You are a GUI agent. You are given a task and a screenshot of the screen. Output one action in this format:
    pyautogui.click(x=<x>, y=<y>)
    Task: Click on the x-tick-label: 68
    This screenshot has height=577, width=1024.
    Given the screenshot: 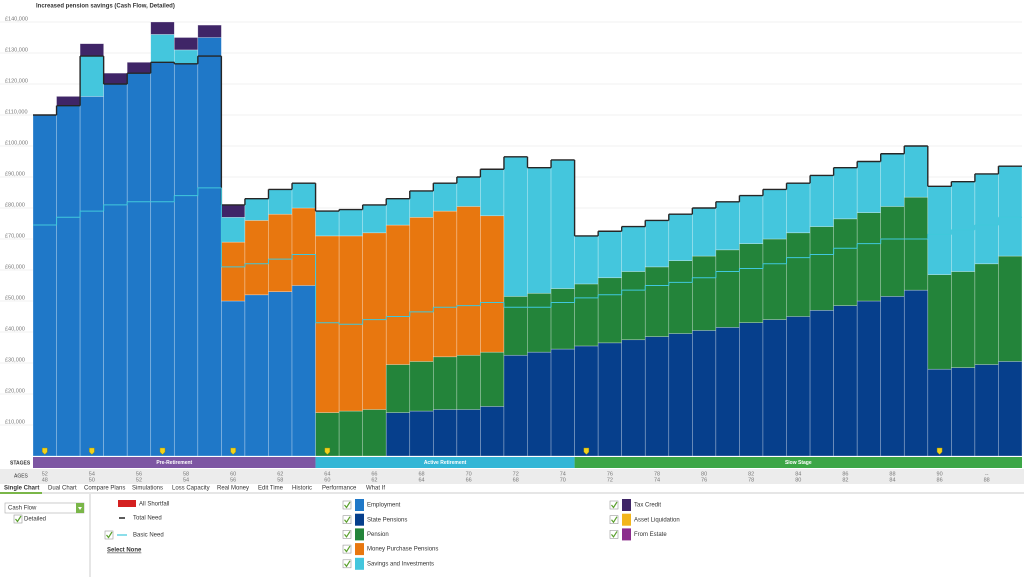 What is the action you would take?
    pyautogui.click(x=421, y=474)
    